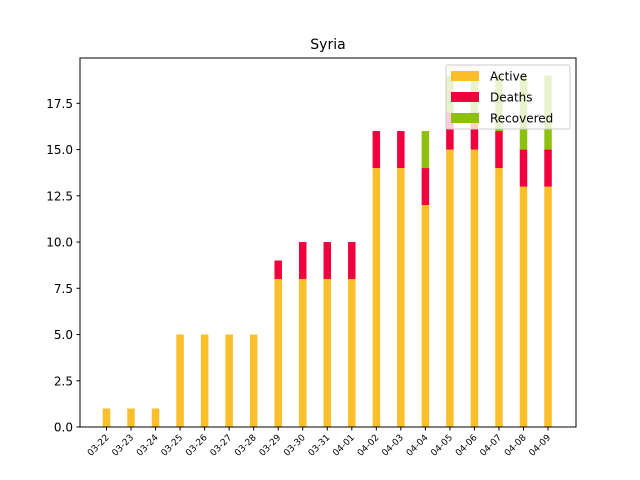  What do you see at coordinates (521, 119) in the screenshot?
I see `legend-label-recovered: Recovered` at bounding box center [521, 119].